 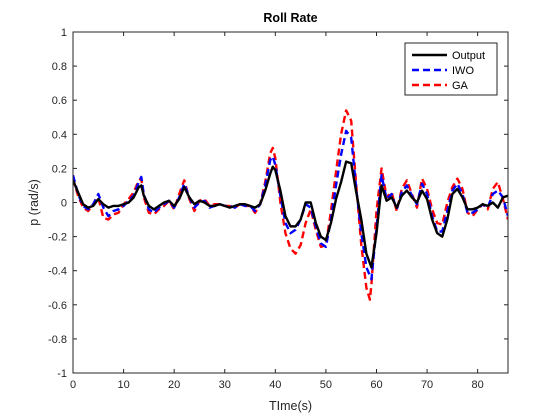 I want to click on y-tick-label: -1, so click(x=62, y=374).